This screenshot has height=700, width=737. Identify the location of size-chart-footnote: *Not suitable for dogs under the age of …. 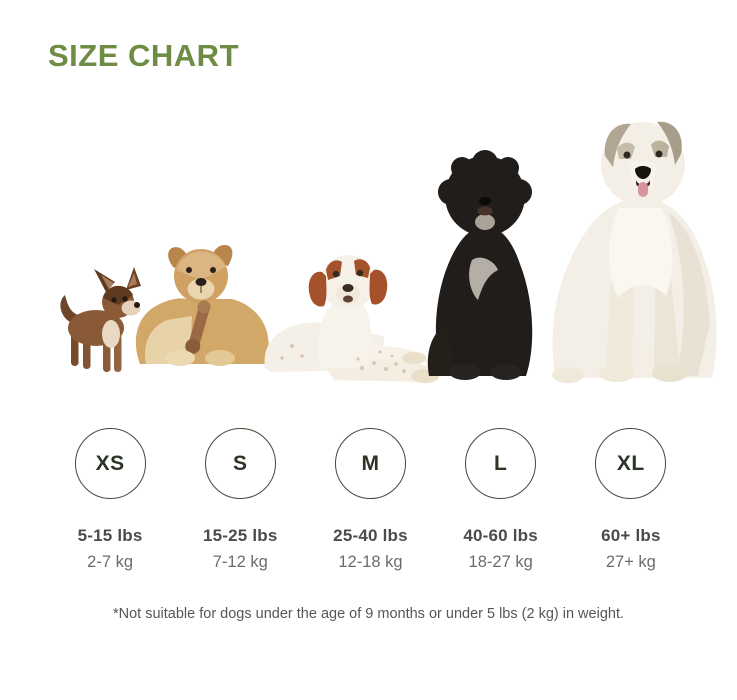
(368, 614).